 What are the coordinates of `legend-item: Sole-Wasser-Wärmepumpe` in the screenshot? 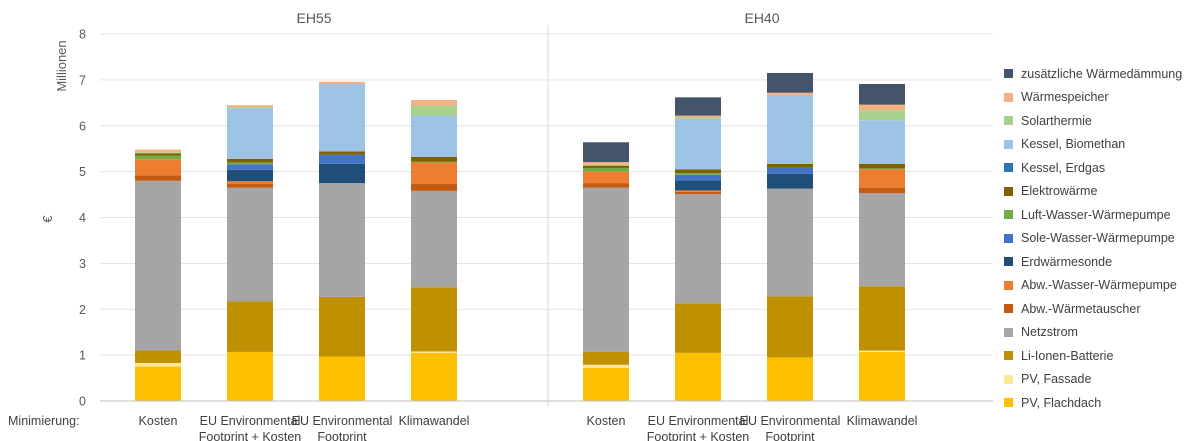 It's located at (1102, 239).